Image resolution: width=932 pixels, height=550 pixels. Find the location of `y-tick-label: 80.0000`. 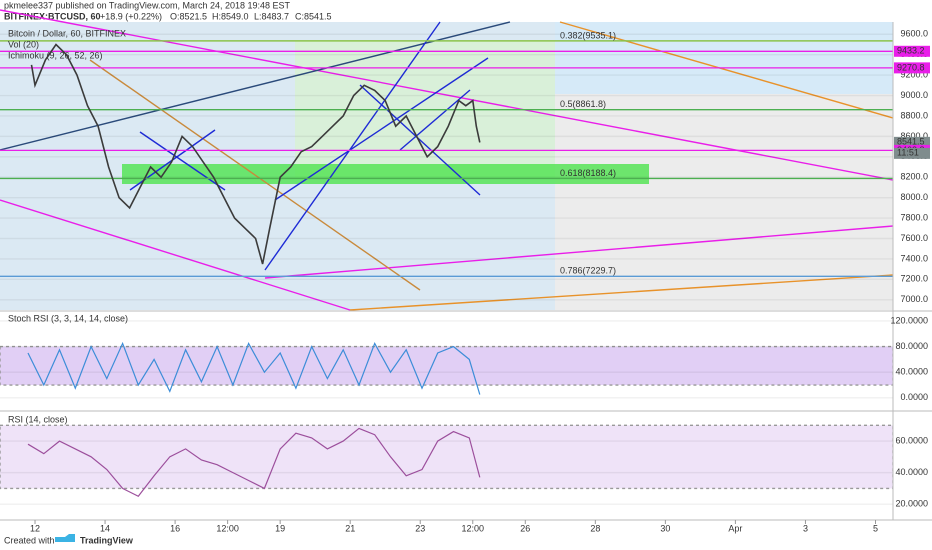

y-tick-label: 80.0000 is located at coordinates (911, 346).